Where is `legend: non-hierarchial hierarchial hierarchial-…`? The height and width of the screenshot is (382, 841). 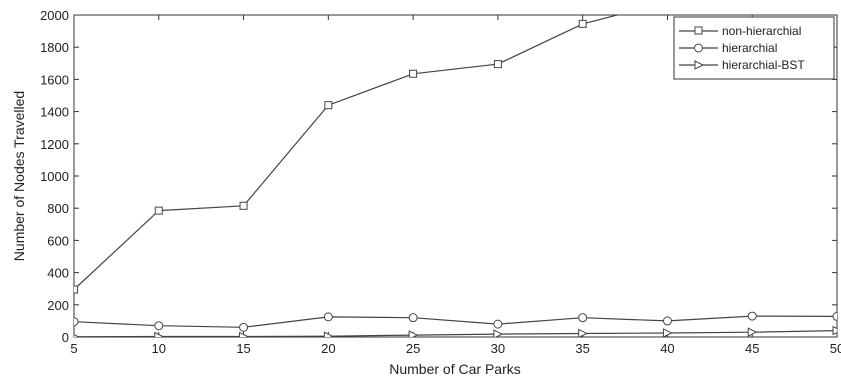 legend: non-hierarchial hierarchial hierarchial-… is located at coordinates (754, 48).